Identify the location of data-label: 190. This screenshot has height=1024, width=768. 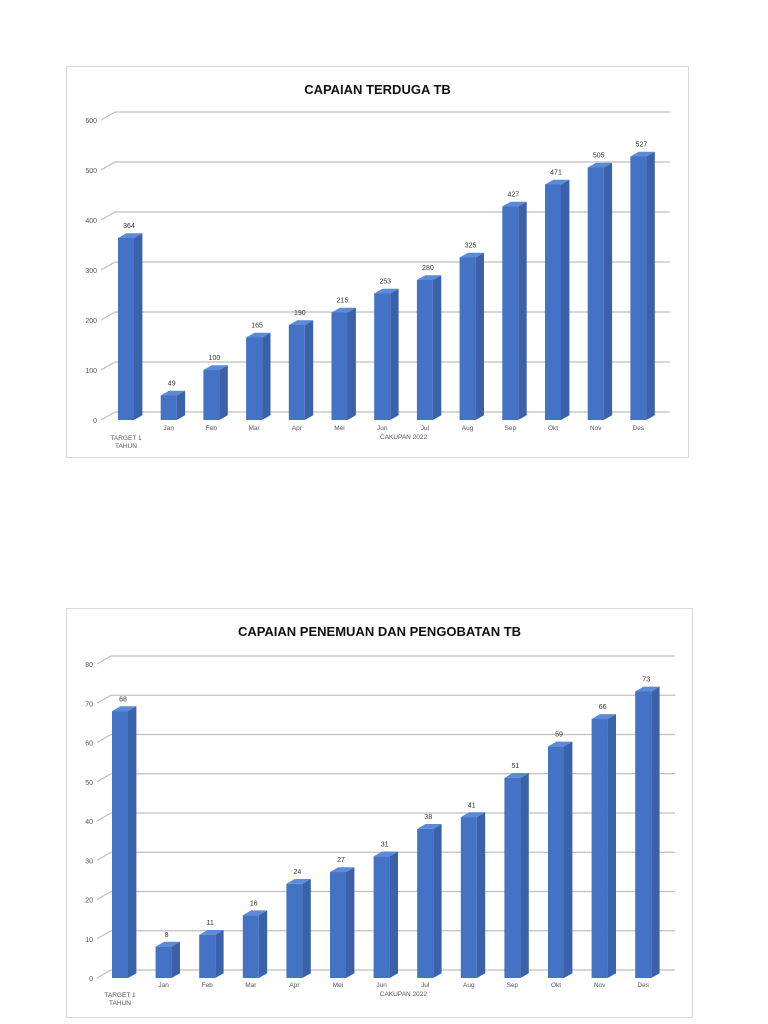
(300, 313).